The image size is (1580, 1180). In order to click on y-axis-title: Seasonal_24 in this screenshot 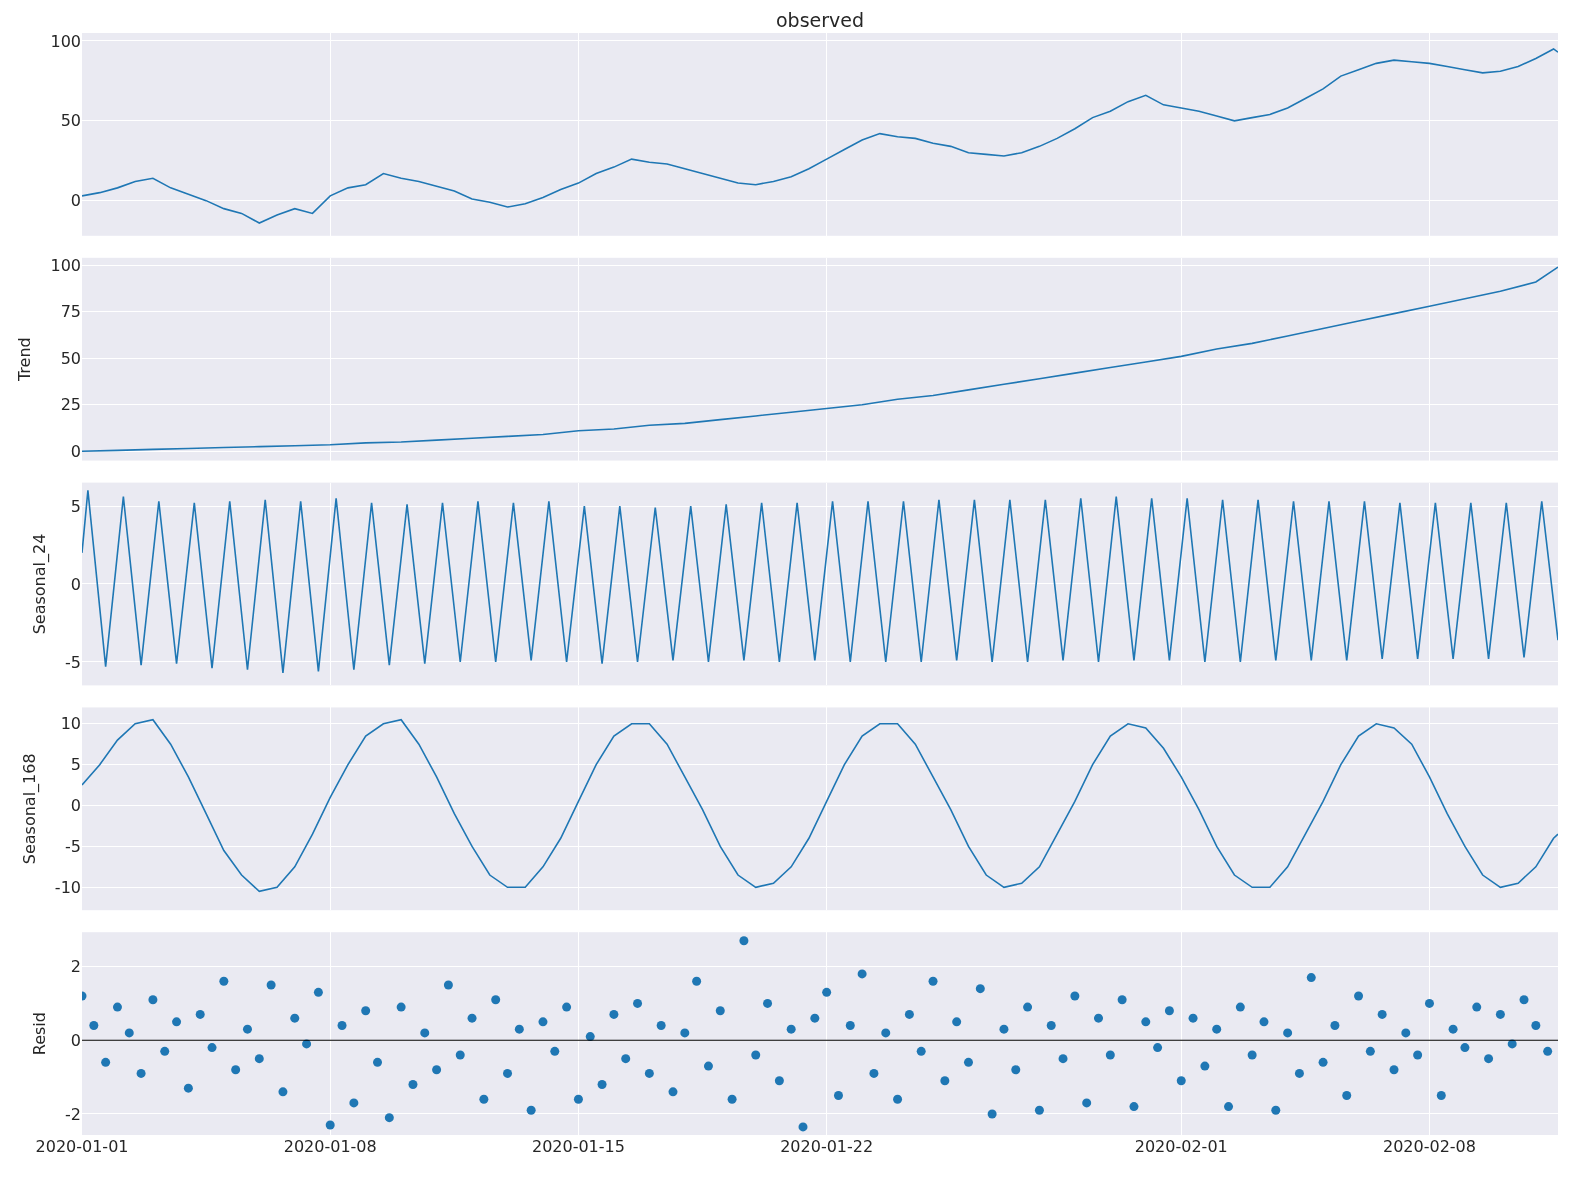, I will do `click(39, 584)`.